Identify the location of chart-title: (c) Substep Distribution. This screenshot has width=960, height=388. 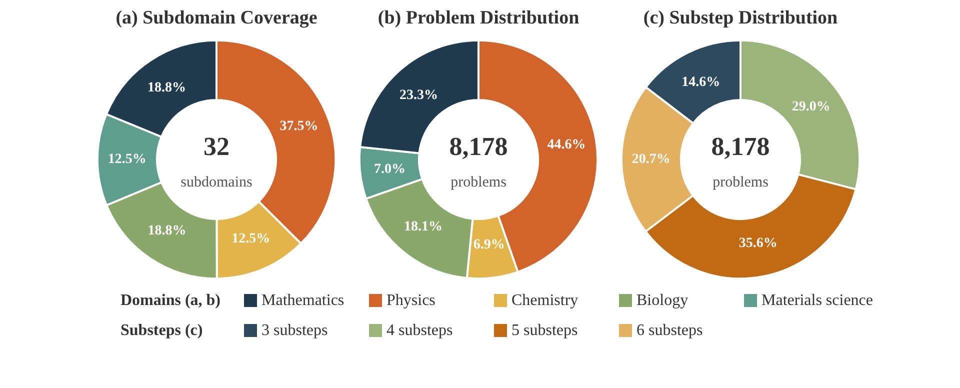
(740, 18).